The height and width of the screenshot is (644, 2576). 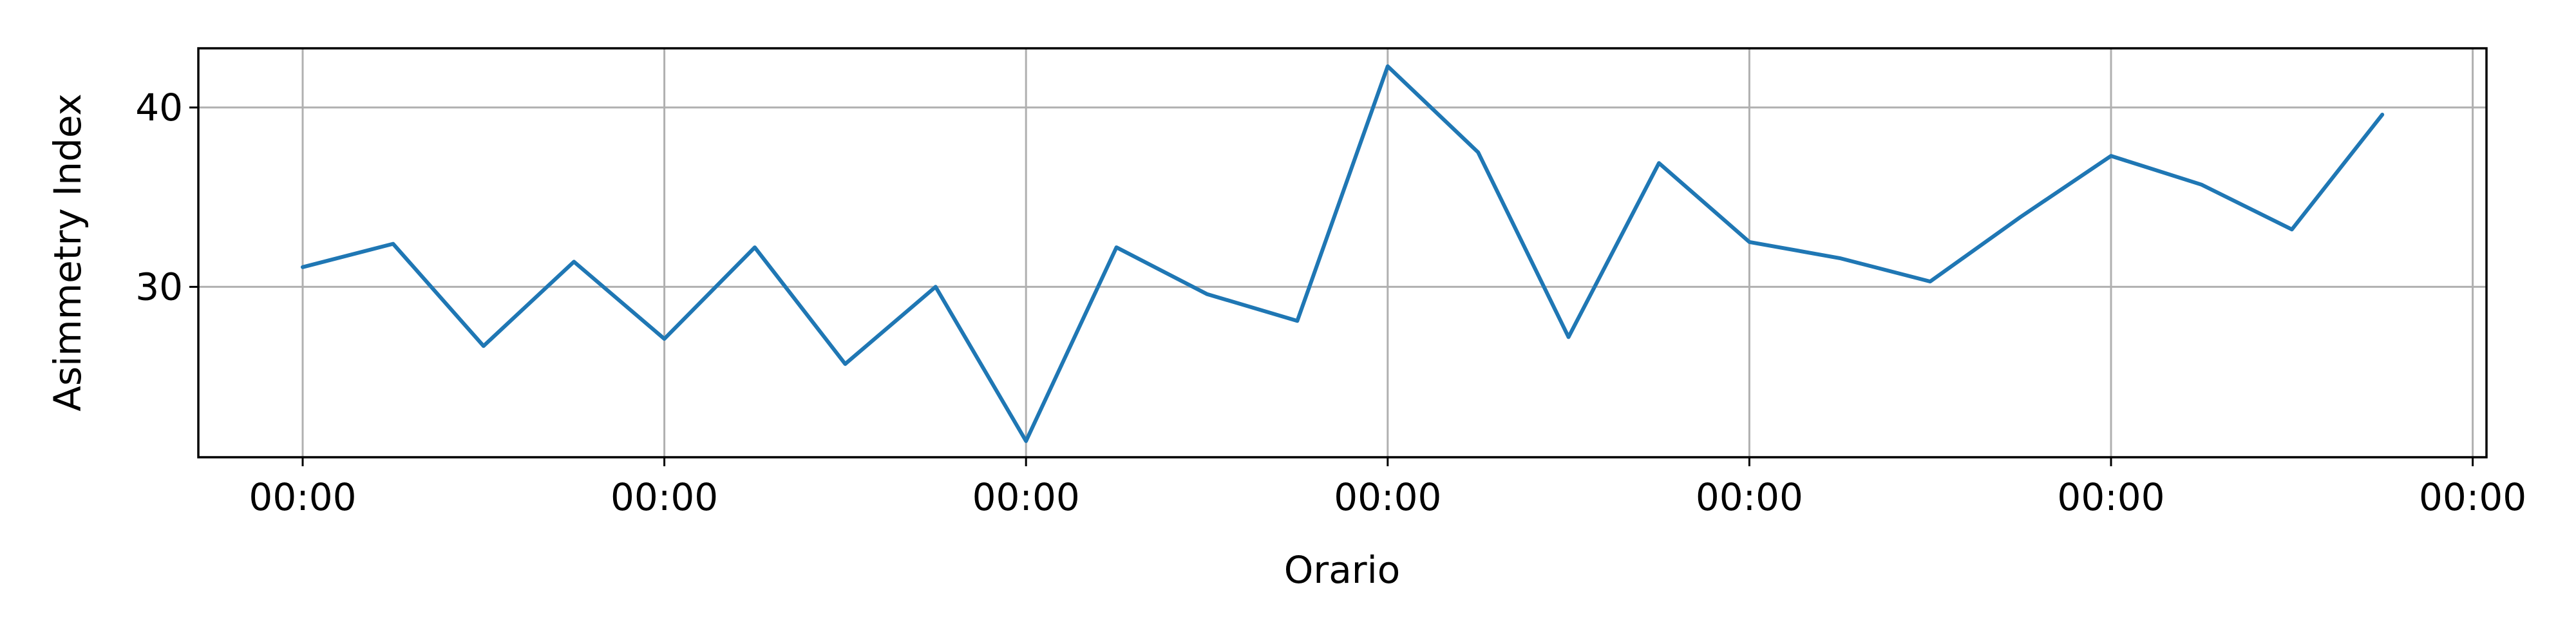 I want to click on x-axis-label: Orario, so click(x=1343, y=570).